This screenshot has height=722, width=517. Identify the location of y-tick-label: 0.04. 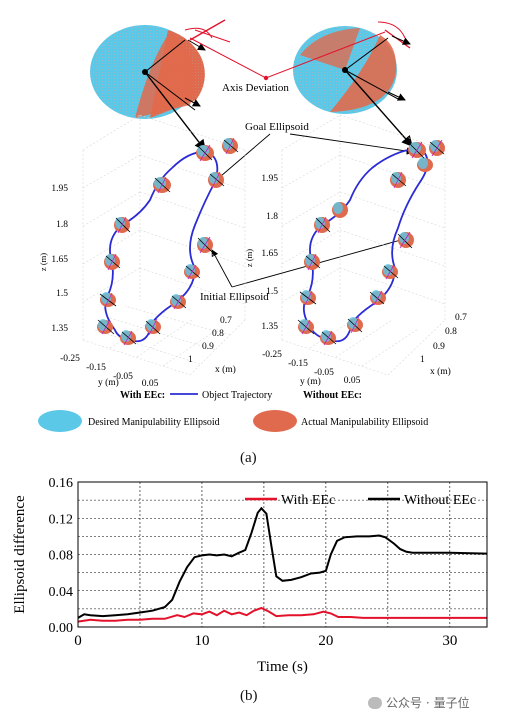
(61, 592).